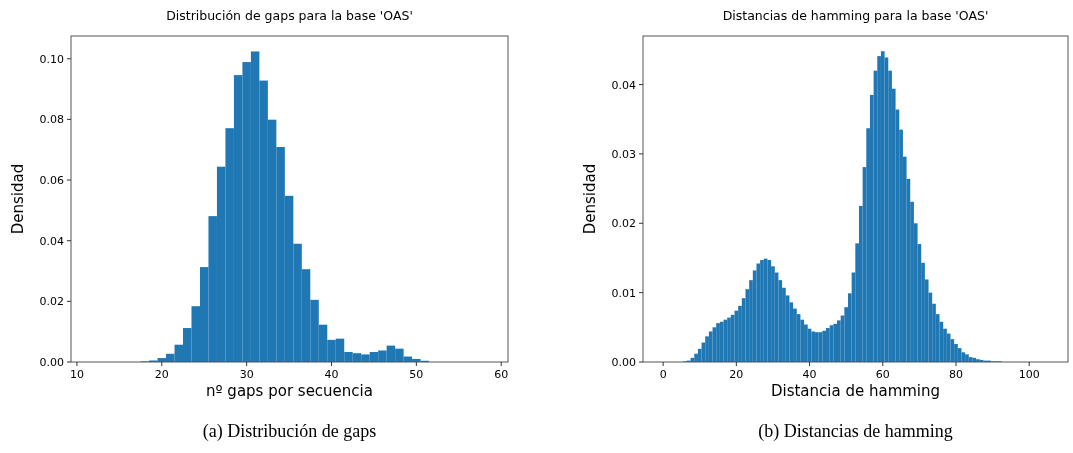 The width and height of the screenshot is (1073, 453). I want to click on x-axis-title: Distancia de hamming, so click(855, 391).